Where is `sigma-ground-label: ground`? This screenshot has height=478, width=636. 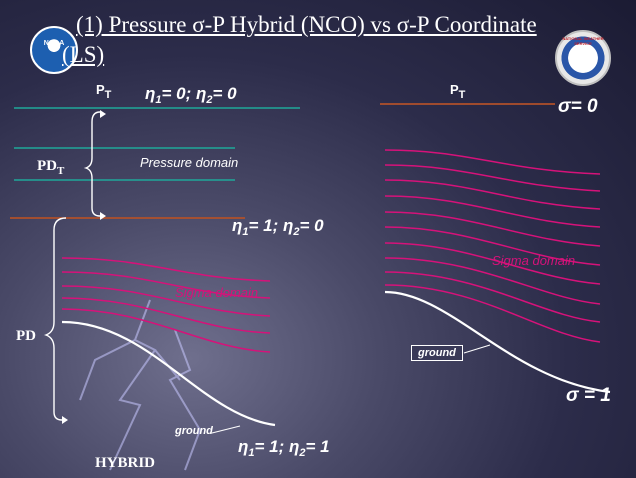
sigma-ground-label: ground is located at coordinates (437, 353).